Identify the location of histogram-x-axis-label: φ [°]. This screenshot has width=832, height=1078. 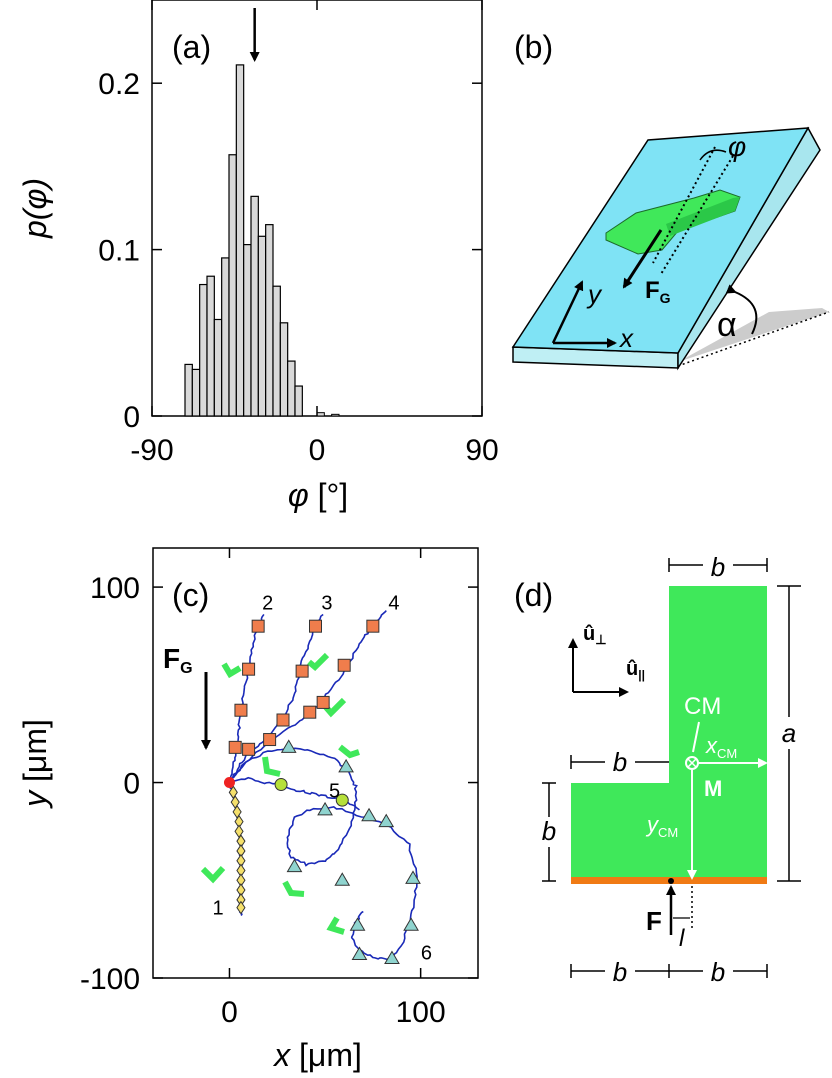
(318, 495).